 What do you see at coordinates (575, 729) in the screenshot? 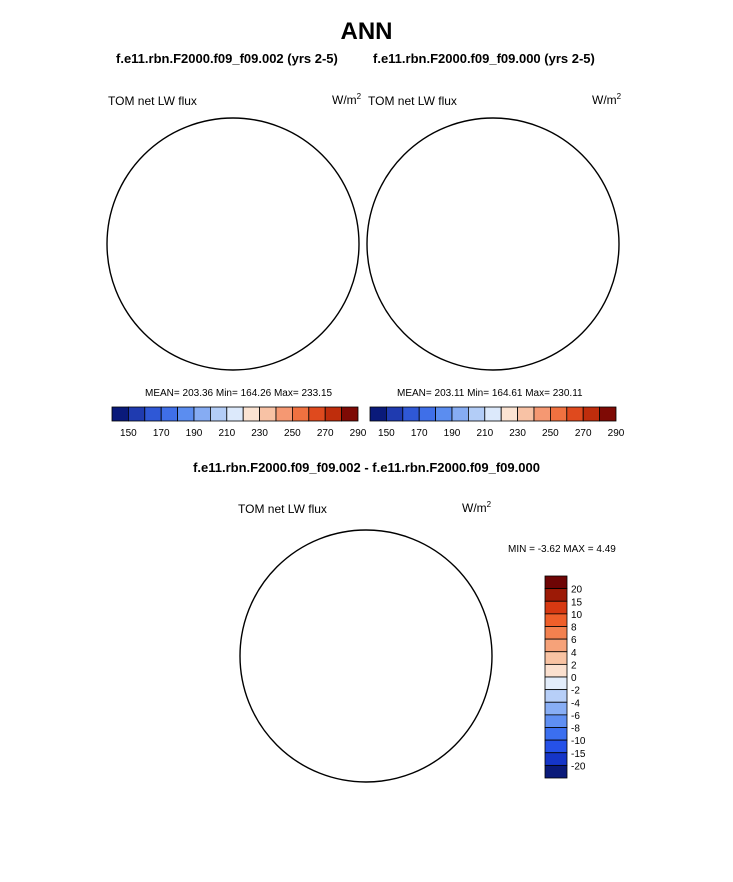
I see `colorbar-tick-label: -8` at bounding box center [575, 729].